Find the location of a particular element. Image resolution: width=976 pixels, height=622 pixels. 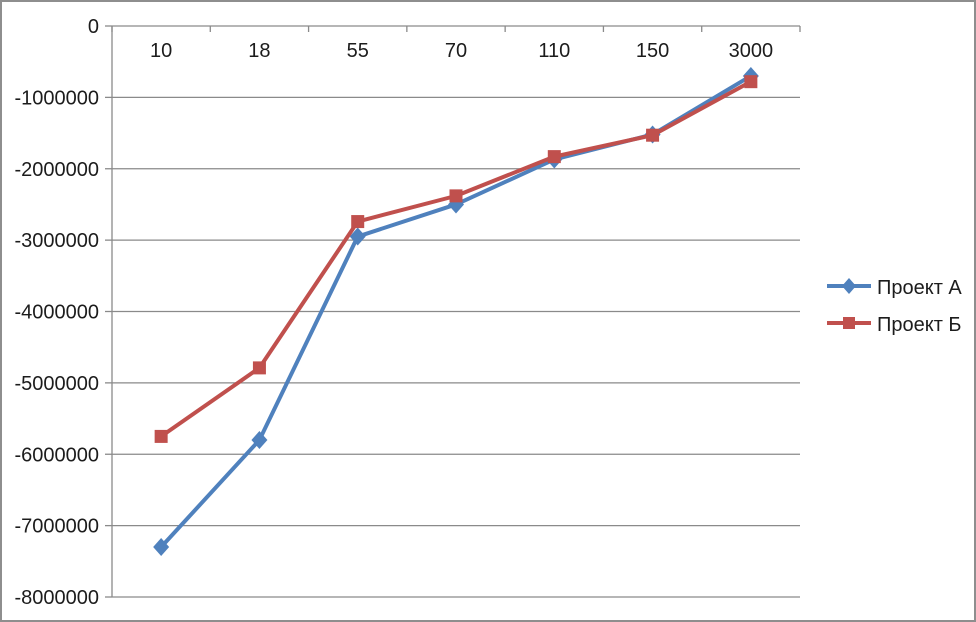

x-axis-label: 10 is located at coordinates (161, 51).